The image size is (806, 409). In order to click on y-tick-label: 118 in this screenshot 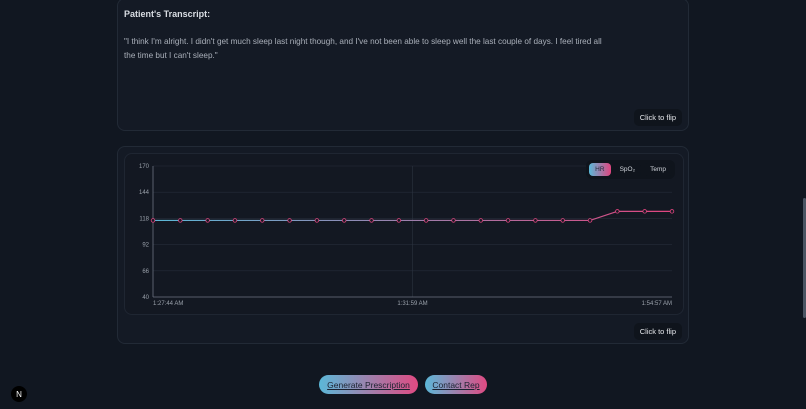, I will do `click(144, 219)`.